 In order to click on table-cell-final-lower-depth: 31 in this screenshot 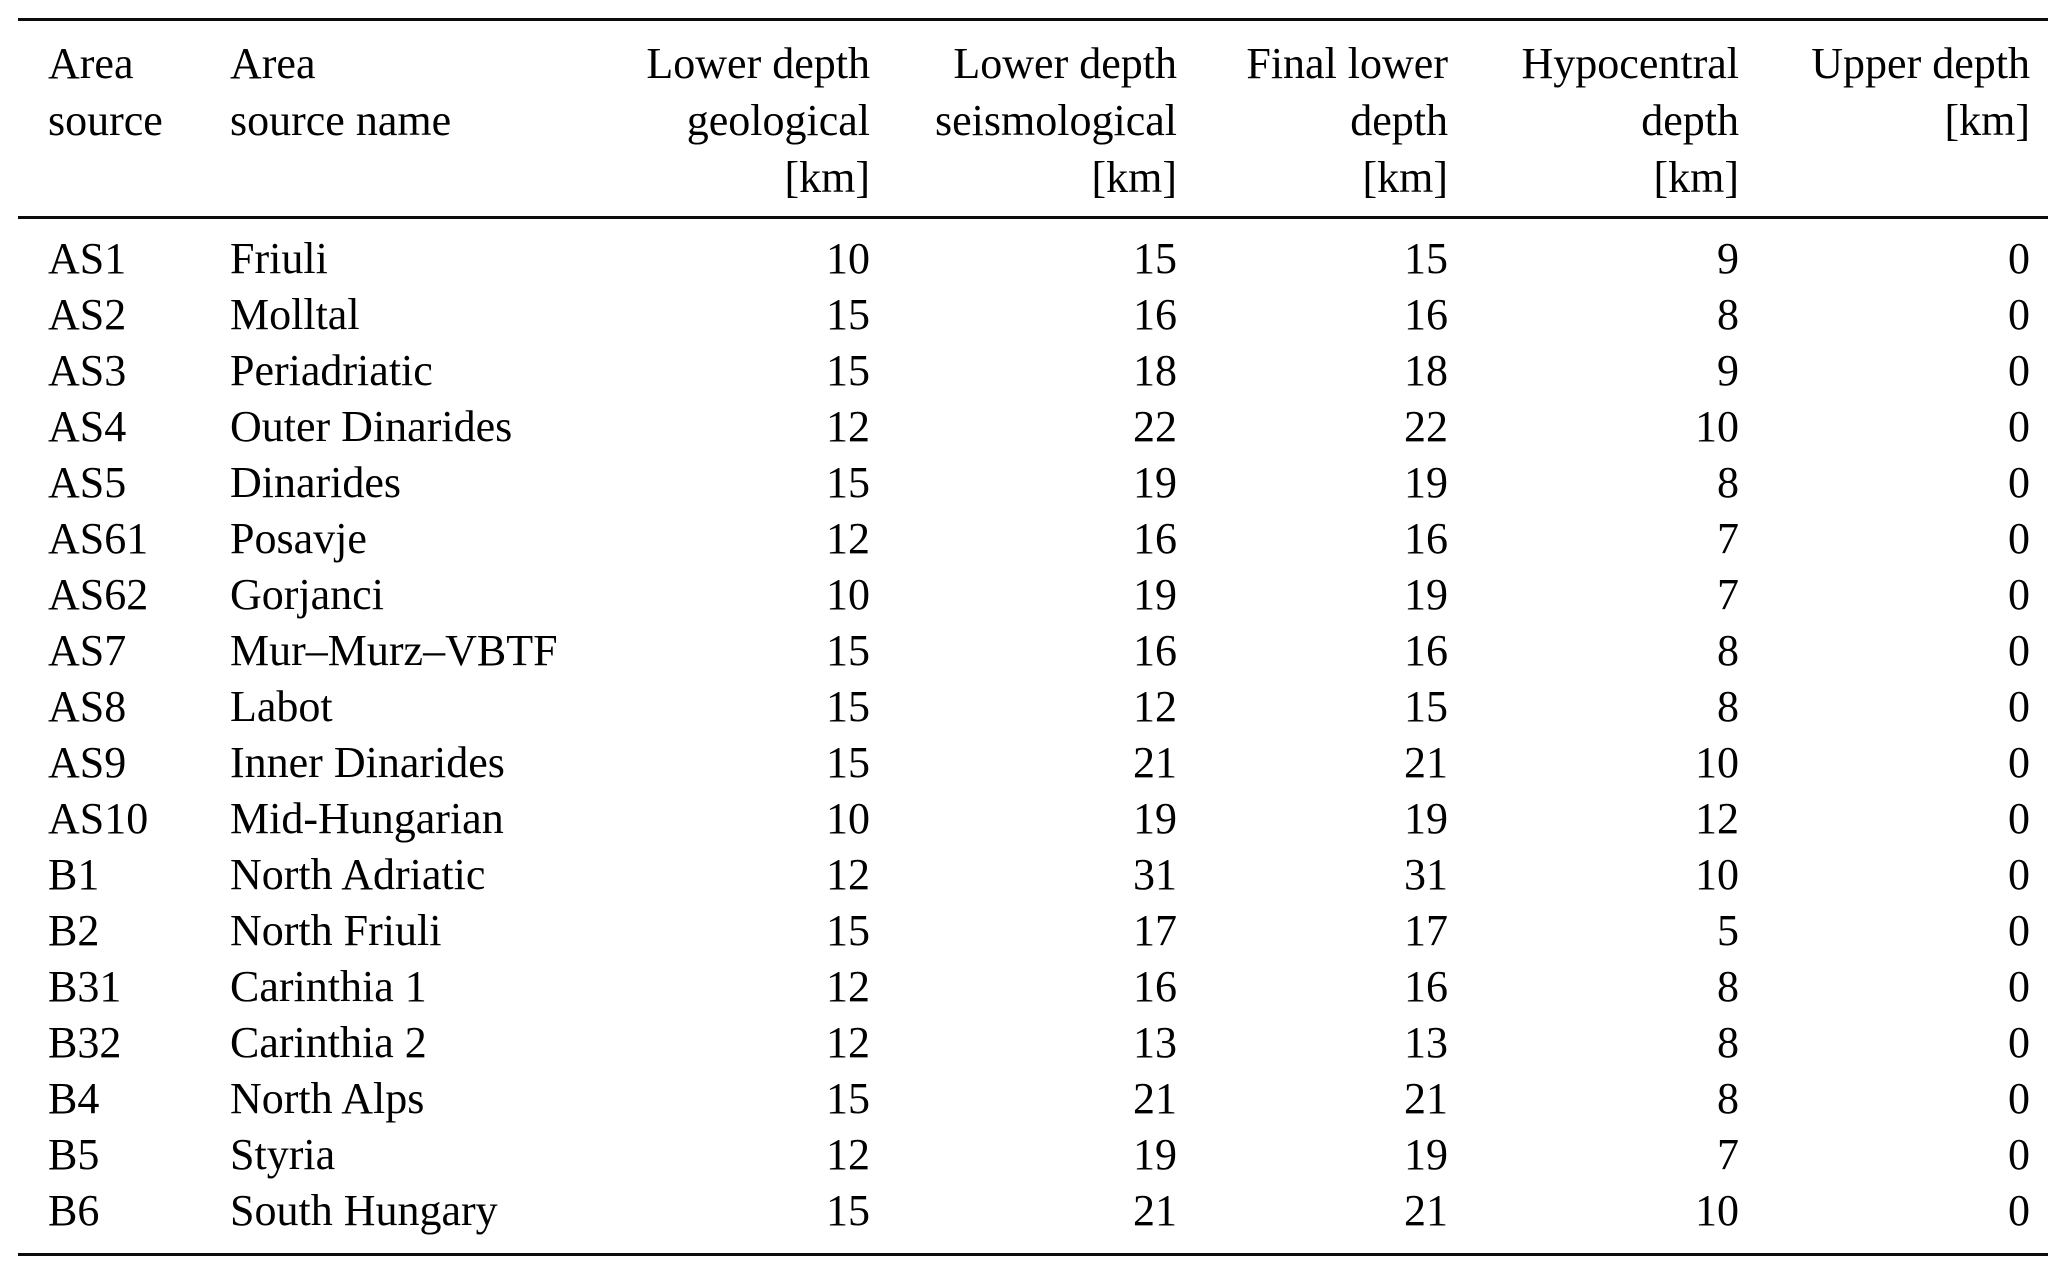, I will do `click(1426, 874)`.